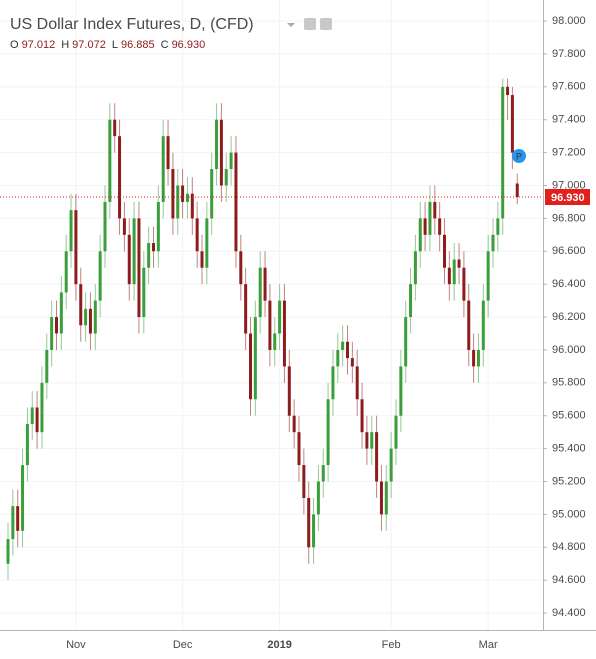 The width and height of the screenshot is (596, 659). What do you see at coordinates (310, 24) in the screenshot?
I see `eye-icon` at bounding box center [310, 24].